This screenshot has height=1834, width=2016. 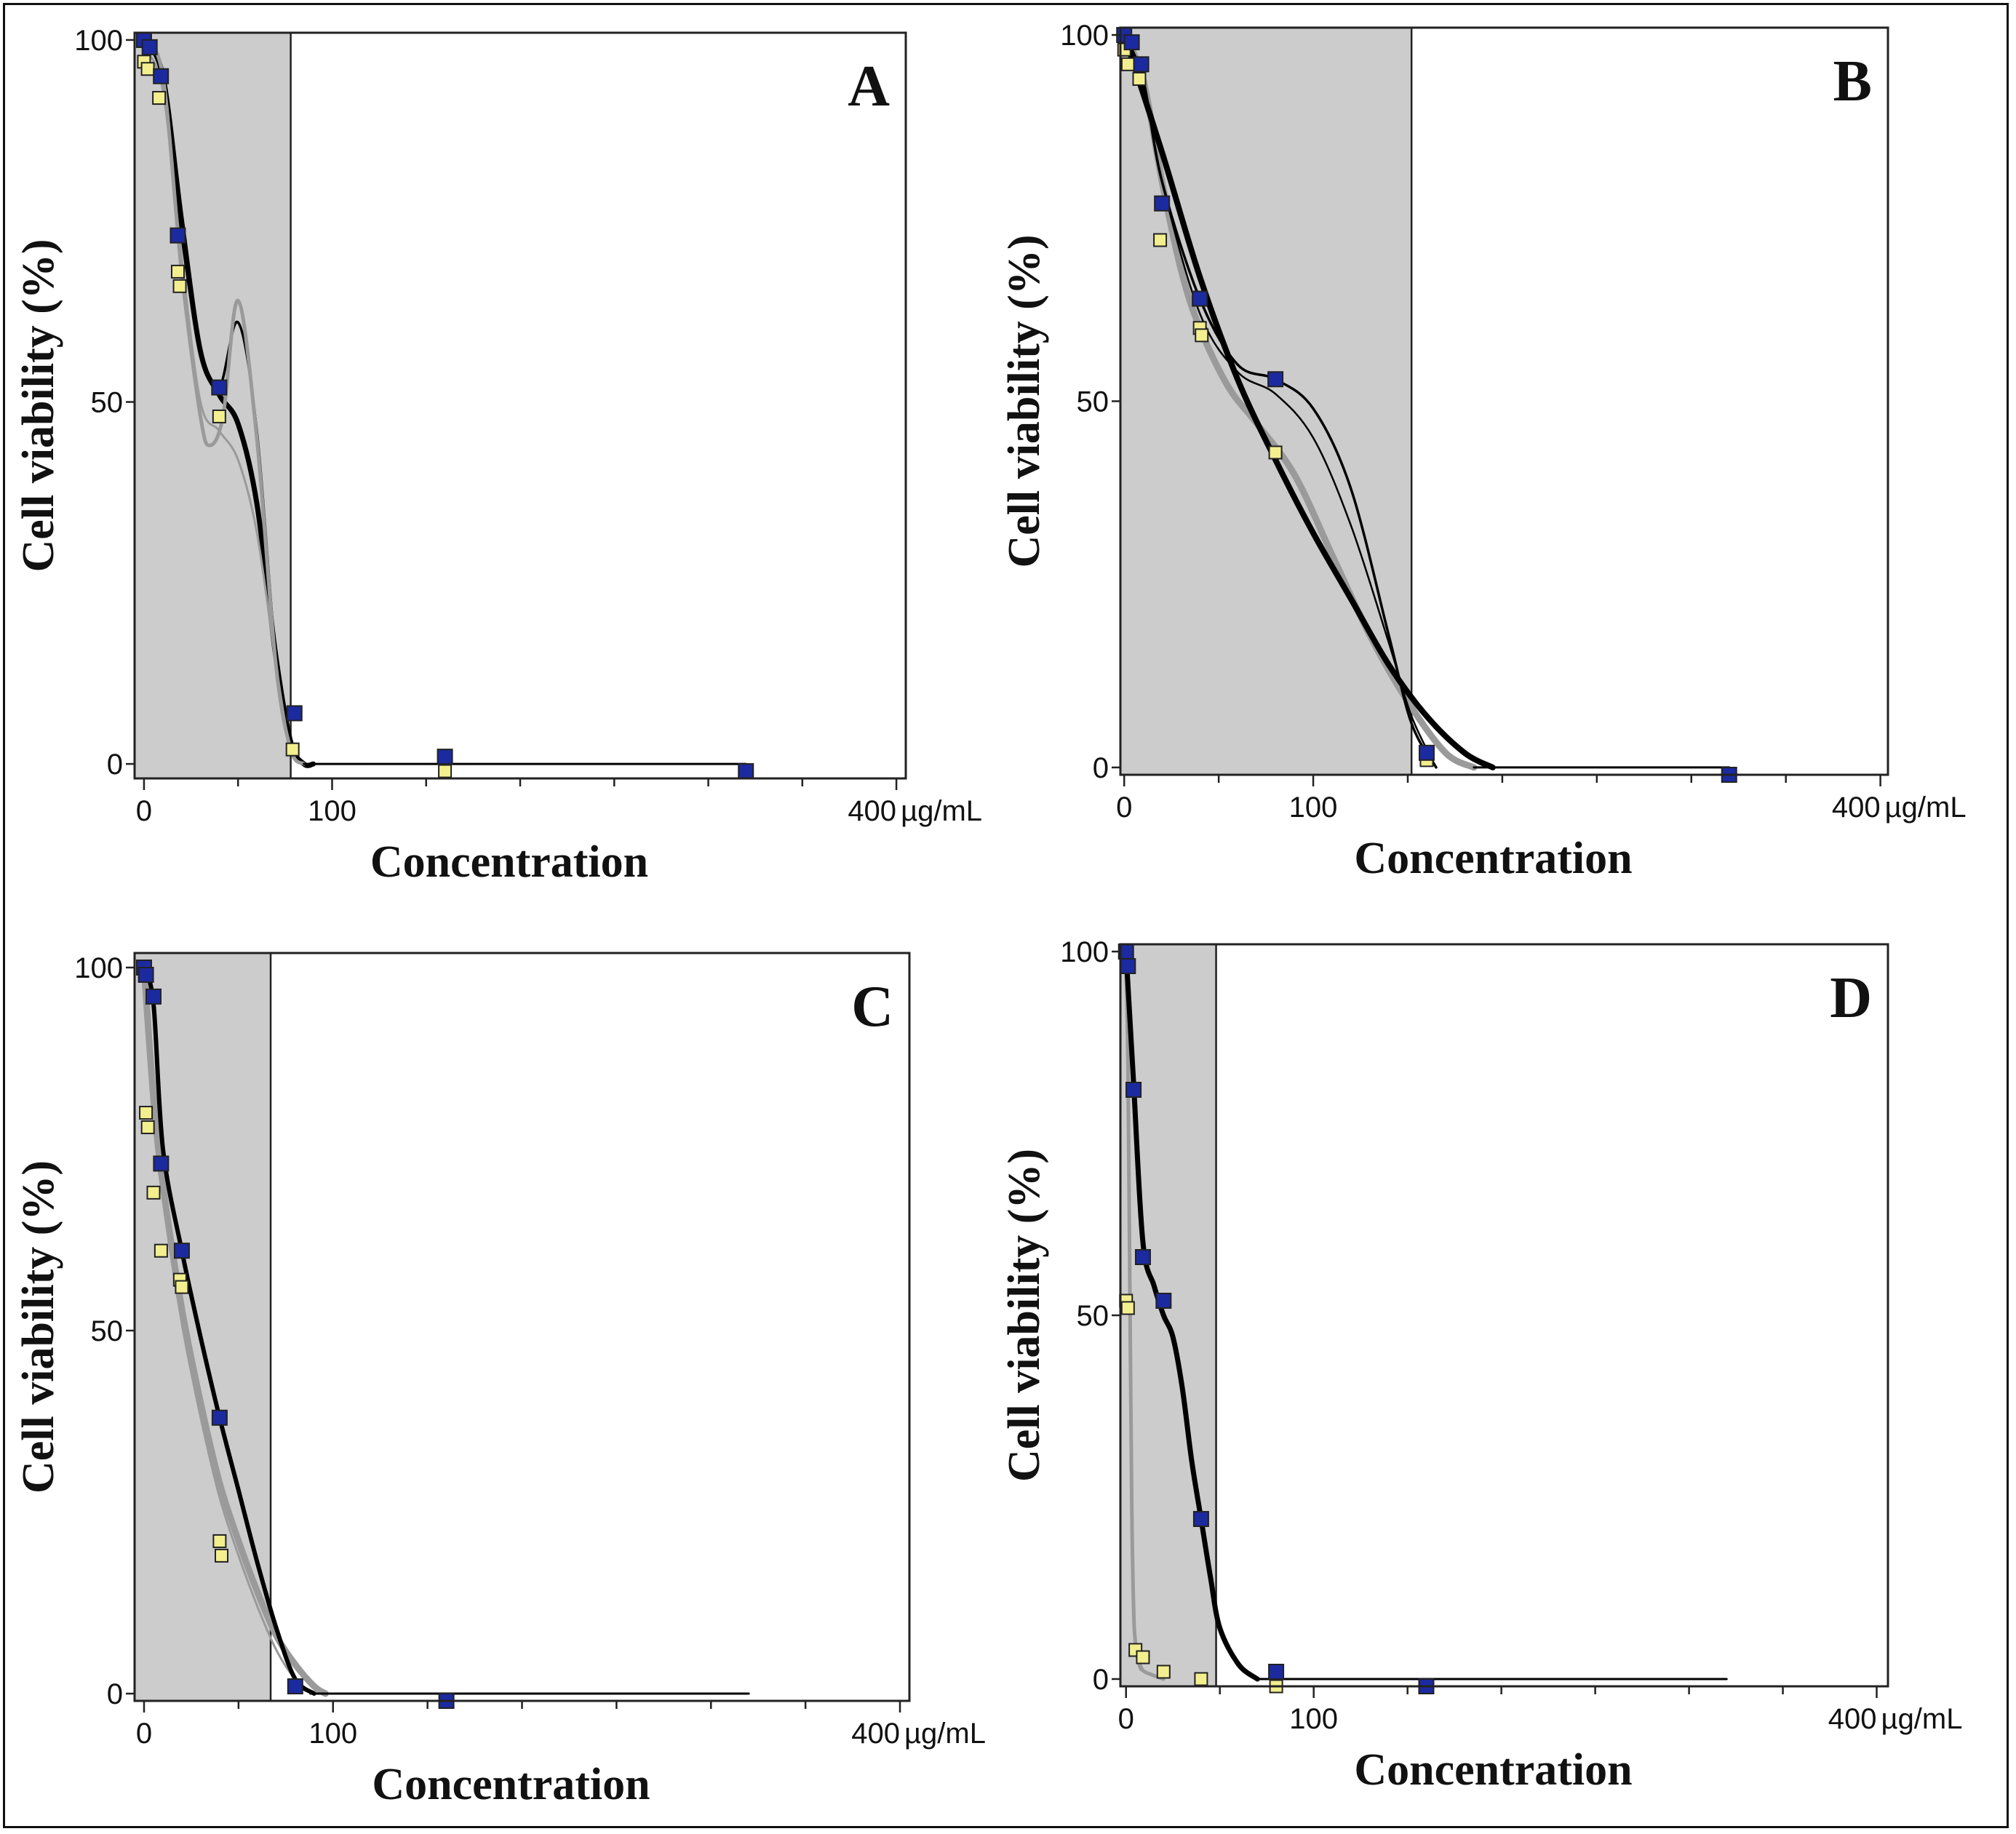 I want to click on panel-letter: D, so click(x=1851, y=998).